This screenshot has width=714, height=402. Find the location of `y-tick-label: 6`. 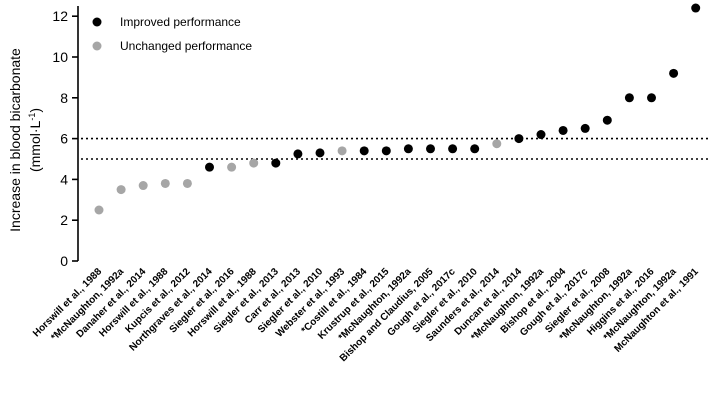

y-tick-label: 6 is located at coordinates (64, 139).